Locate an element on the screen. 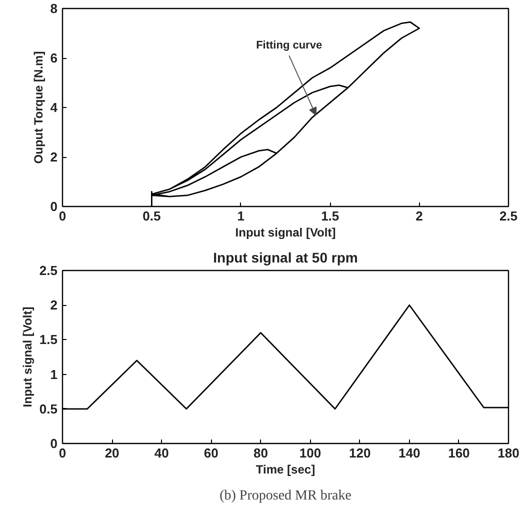 Image resolution: width=522 pixels, height=510 pixels. x-tick-label: 100 is located at coordinates (310, 453).